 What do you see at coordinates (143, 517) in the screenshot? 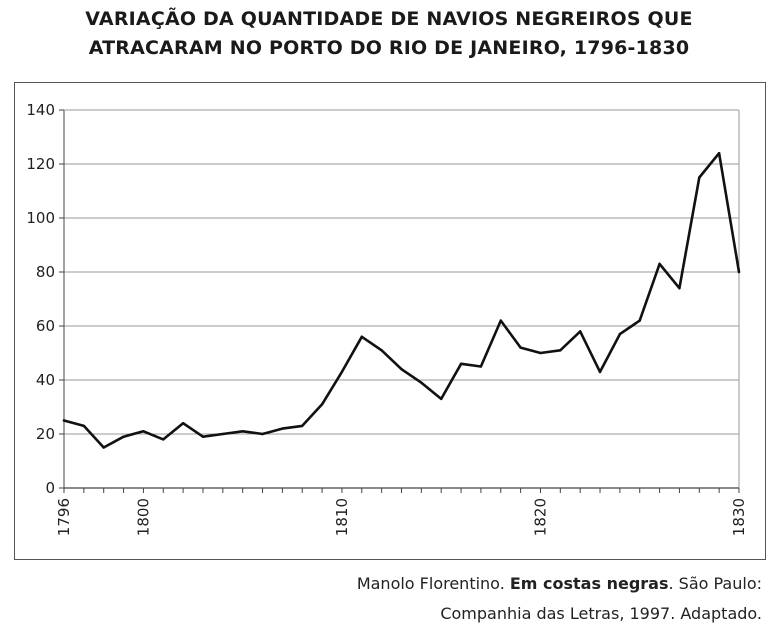
I see `x-tick-label: 1800` at bounding box center [143, 517].